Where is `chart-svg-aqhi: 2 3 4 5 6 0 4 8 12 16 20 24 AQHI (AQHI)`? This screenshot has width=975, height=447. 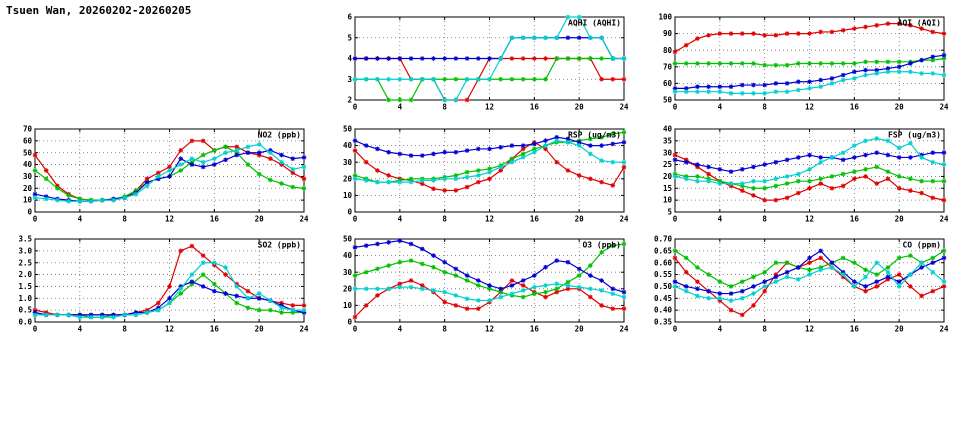
chart-svg-aqhi: 2 3 4 5 6 0 4 8 12 16 20 24 AQHI (AQHI) is located at coordinates (487, 62).